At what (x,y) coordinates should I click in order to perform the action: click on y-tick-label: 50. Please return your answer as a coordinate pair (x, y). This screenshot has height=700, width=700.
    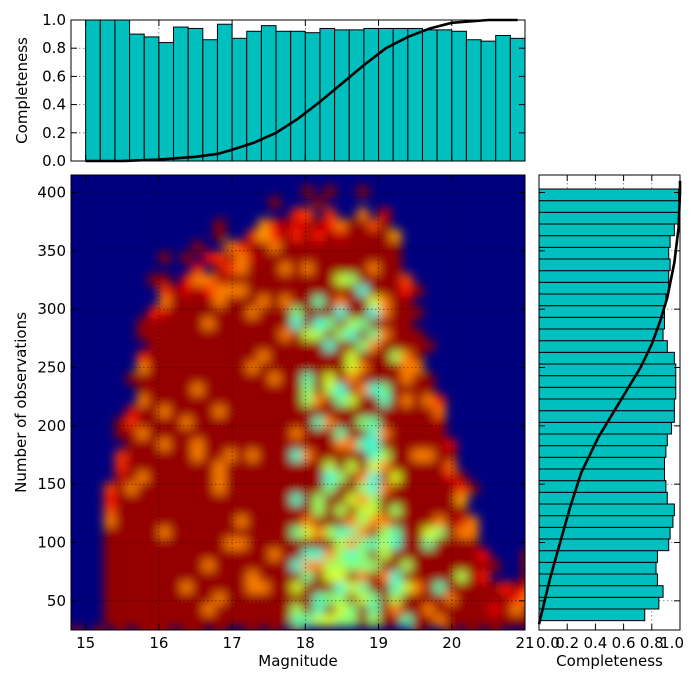
    Looking at the image, I should click on (56, 601).